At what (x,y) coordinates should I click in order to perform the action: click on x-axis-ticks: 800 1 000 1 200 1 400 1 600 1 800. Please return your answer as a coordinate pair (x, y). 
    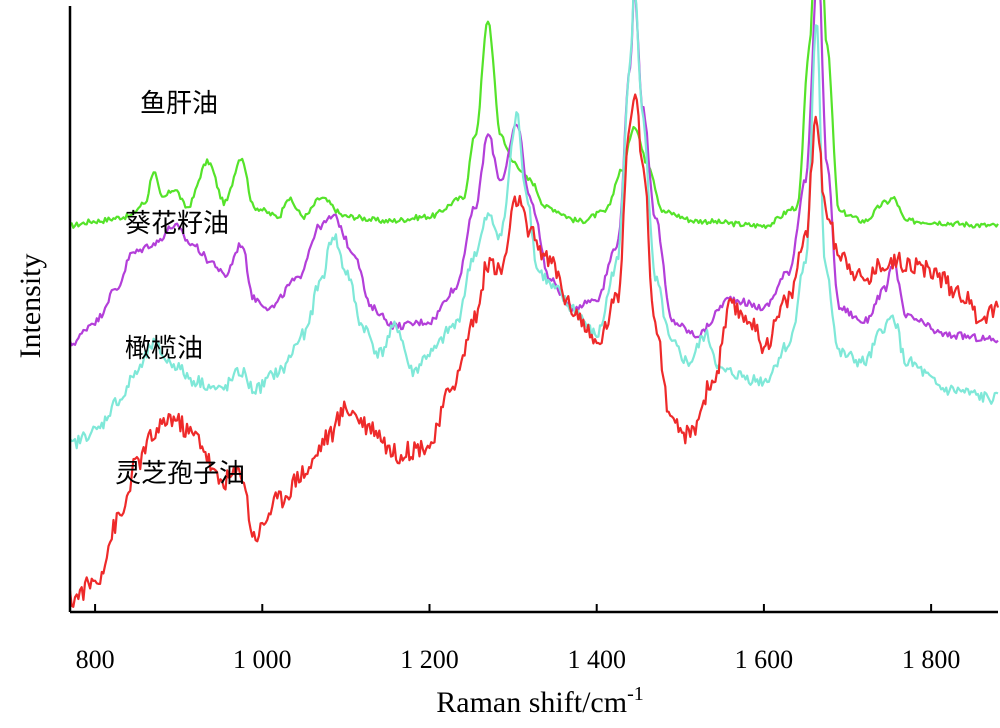
    Looking at the image, I should click on (518, 639).